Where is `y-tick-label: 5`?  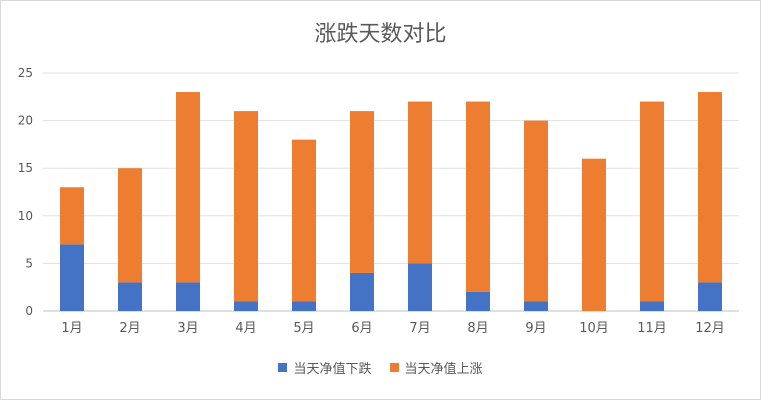
y-tick-label: 5 is located at coordinates (29, 263).